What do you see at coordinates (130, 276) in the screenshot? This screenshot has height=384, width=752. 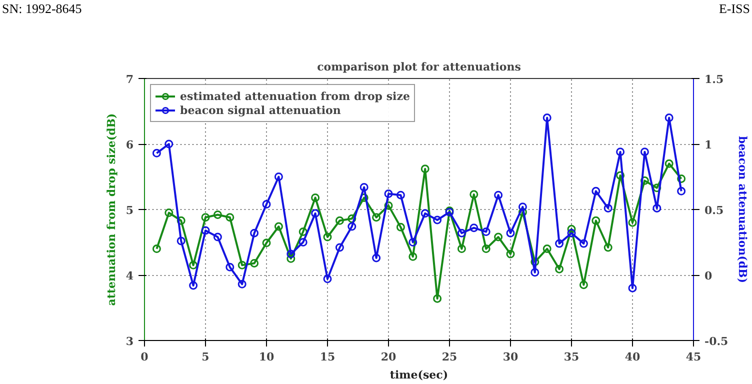 I see `y-tick-label: 4` at bounding box center [130, 276].